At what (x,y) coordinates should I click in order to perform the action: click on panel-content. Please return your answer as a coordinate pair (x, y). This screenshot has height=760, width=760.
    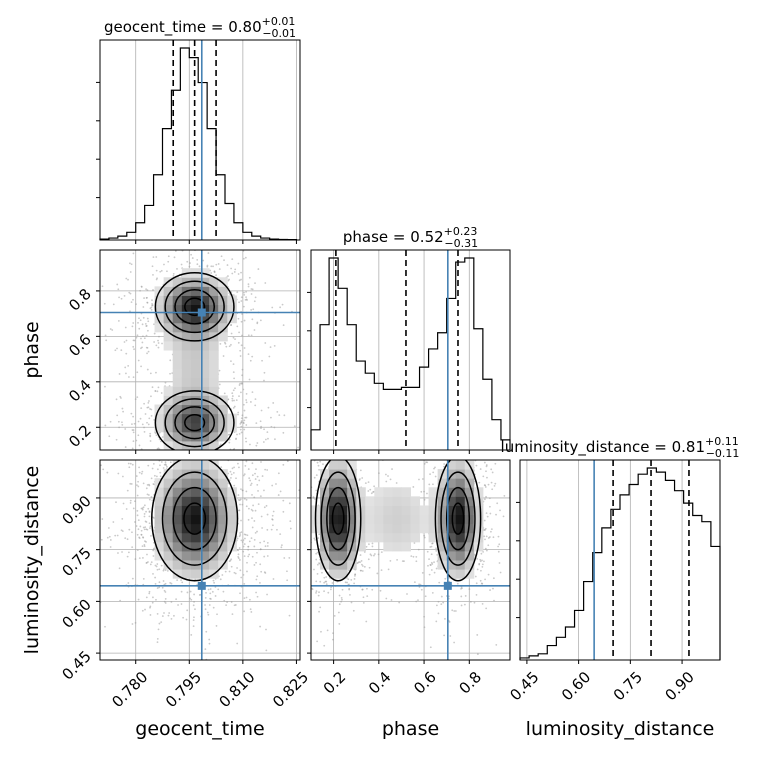
    Looking at the image, I should click on (200, 529).